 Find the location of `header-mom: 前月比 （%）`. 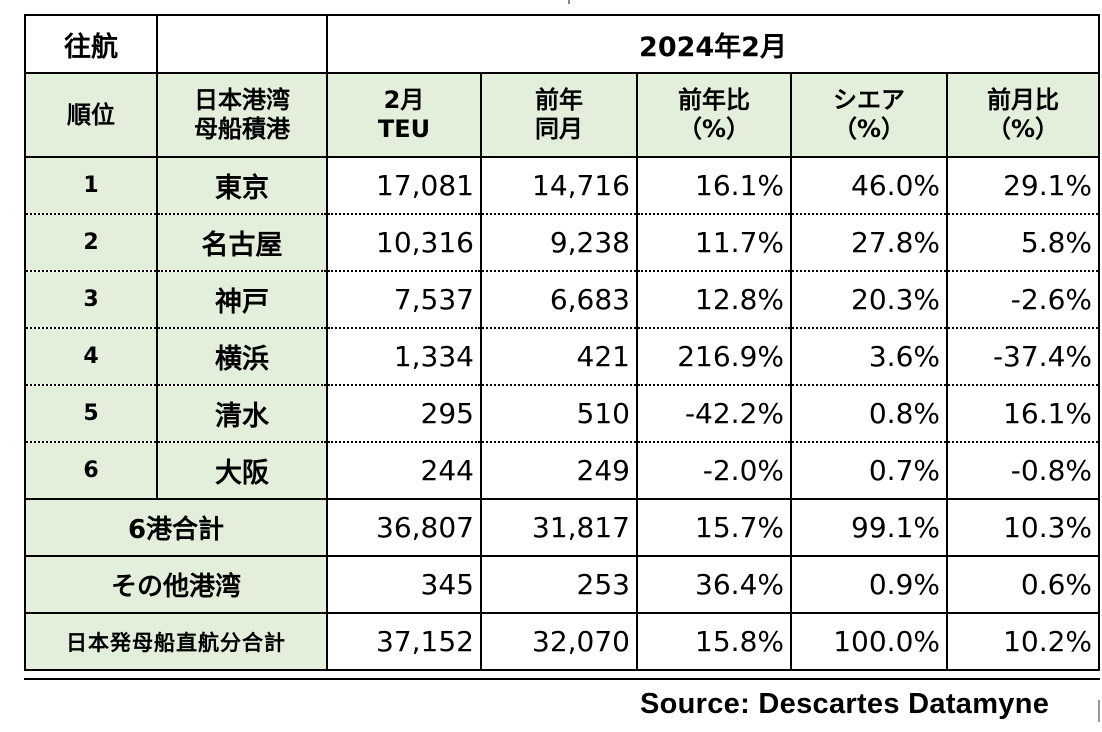

header-mom: 前月比 （%） is located at coordinates (1023, 115).